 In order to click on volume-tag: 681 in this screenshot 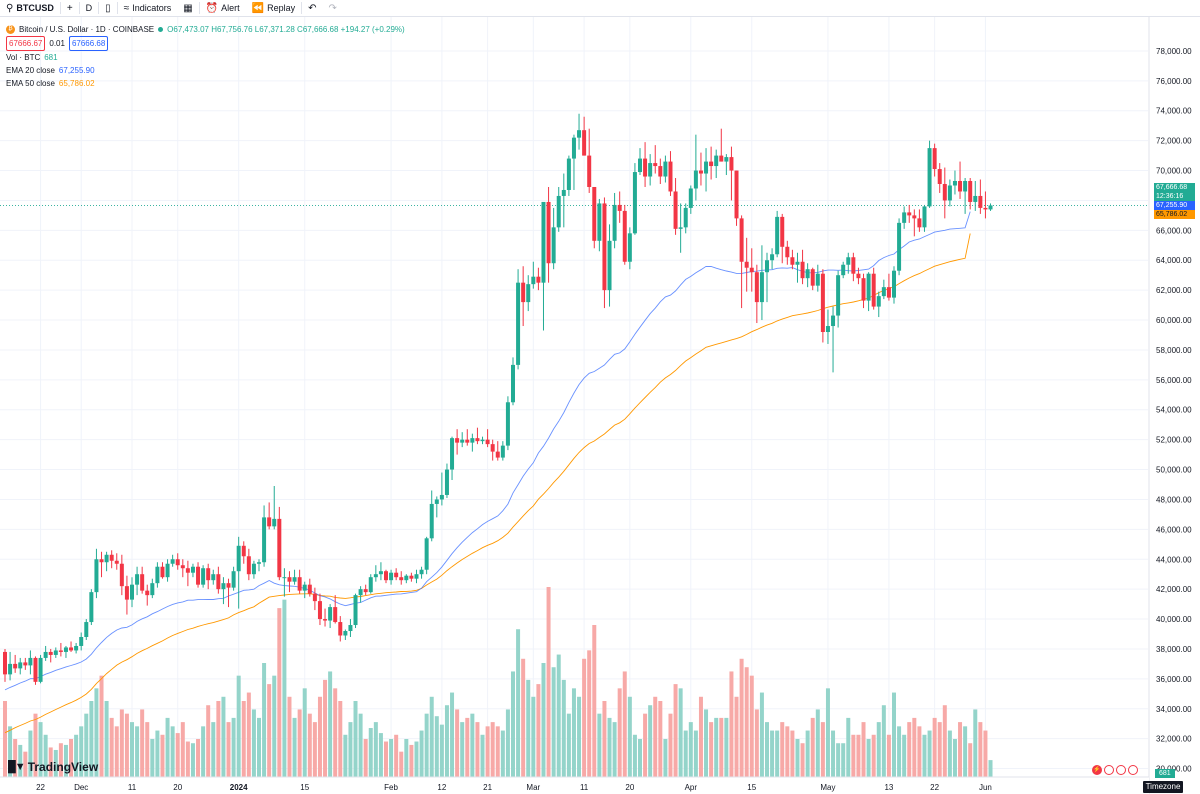, I will do `click(1165, 773)`.